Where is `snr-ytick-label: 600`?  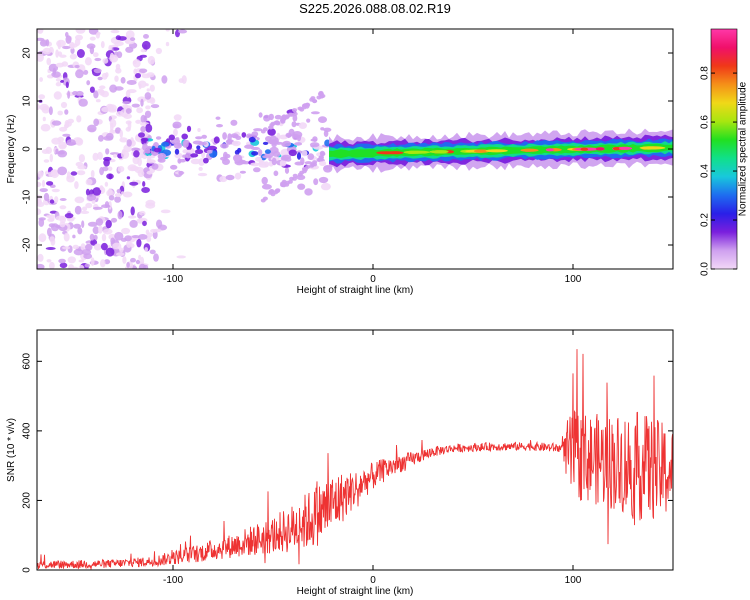 snr-ytick-label: 600 is located at coordinates (27, 361).